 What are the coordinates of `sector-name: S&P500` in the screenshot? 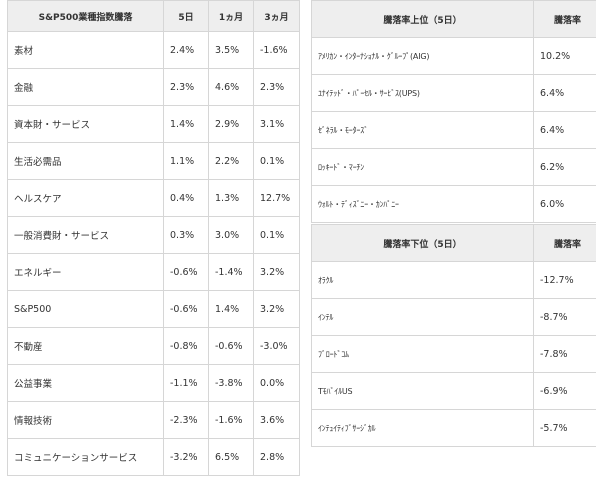 It's located at (85, 309).